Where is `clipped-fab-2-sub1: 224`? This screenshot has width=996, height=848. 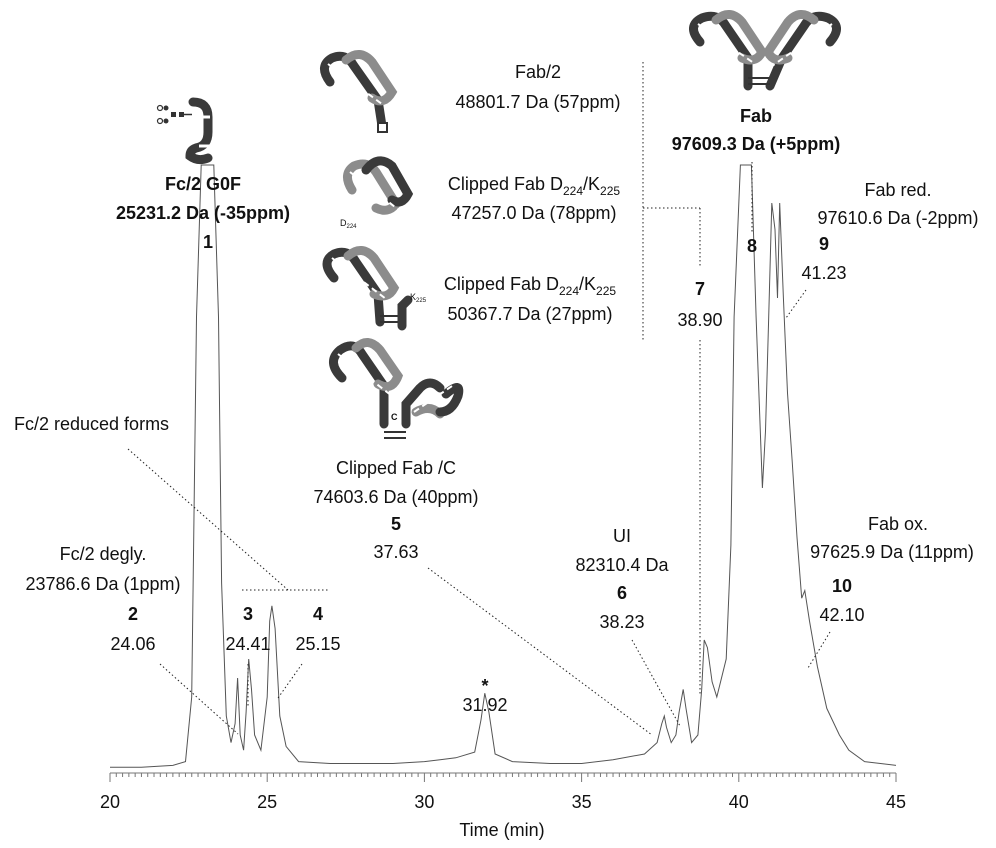
clipped-fab-2-sub1: 224 is located at coordinates (569, 291).